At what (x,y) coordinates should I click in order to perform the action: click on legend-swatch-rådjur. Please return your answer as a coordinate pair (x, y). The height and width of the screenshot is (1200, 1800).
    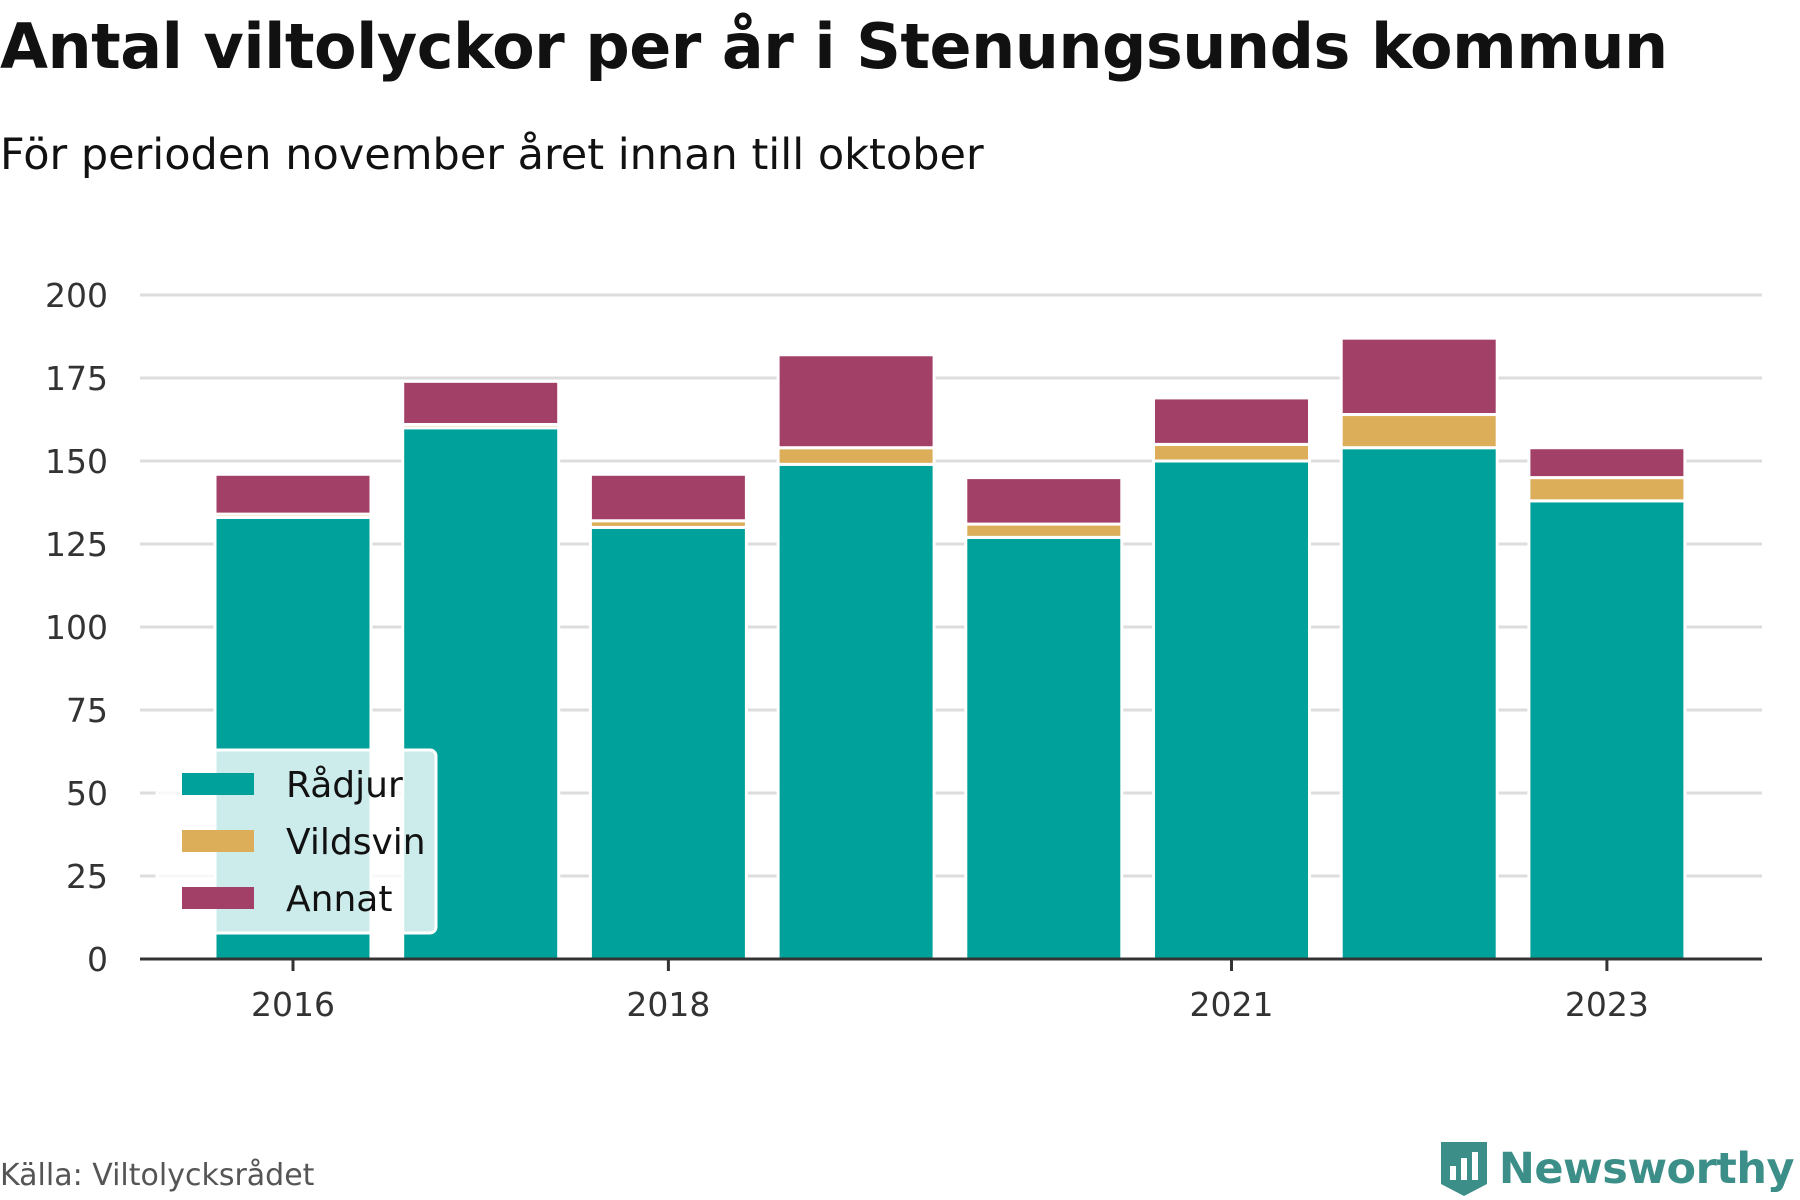
    Looking at the image, I should click on (218, 784).